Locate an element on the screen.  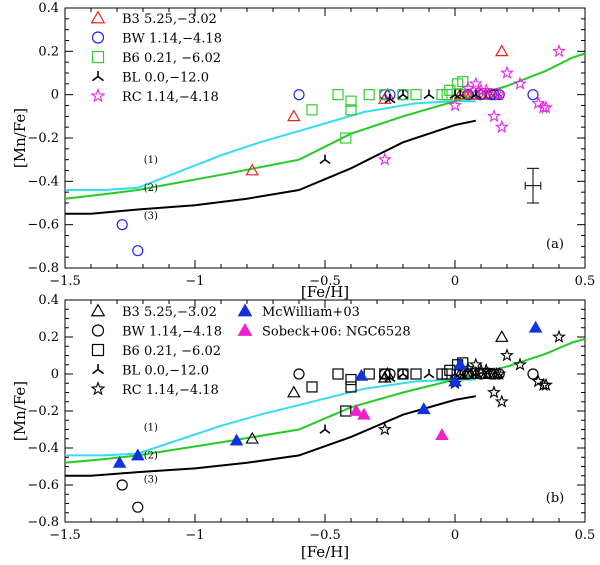
x-tick-label: −1.5 is located at coordinates (65, 281).